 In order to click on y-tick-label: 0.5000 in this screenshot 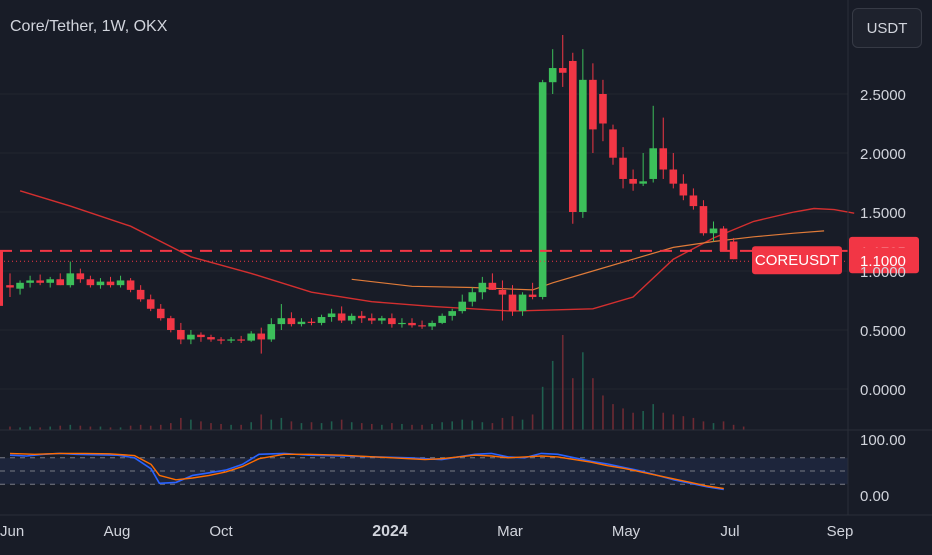, I will do `click(883, 331)`.